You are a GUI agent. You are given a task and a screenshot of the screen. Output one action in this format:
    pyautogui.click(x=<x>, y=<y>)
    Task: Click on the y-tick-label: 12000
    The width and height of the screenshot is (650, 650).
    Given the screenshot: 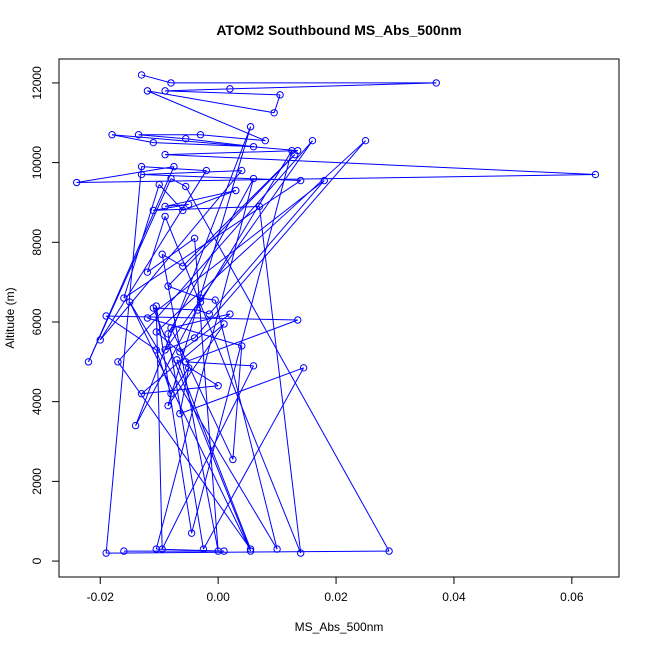 What is the action you would take?
    pyautogui.click(x=37, y=83)
    